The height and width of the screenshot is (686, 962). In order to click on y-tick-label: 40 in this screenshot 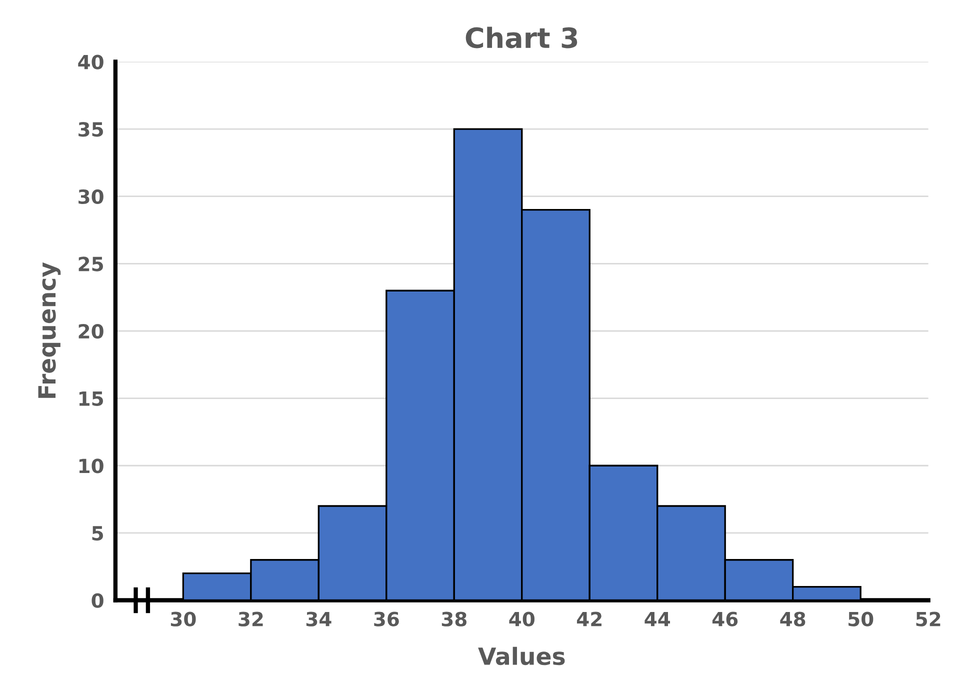, I will do `click(91, 62)`.